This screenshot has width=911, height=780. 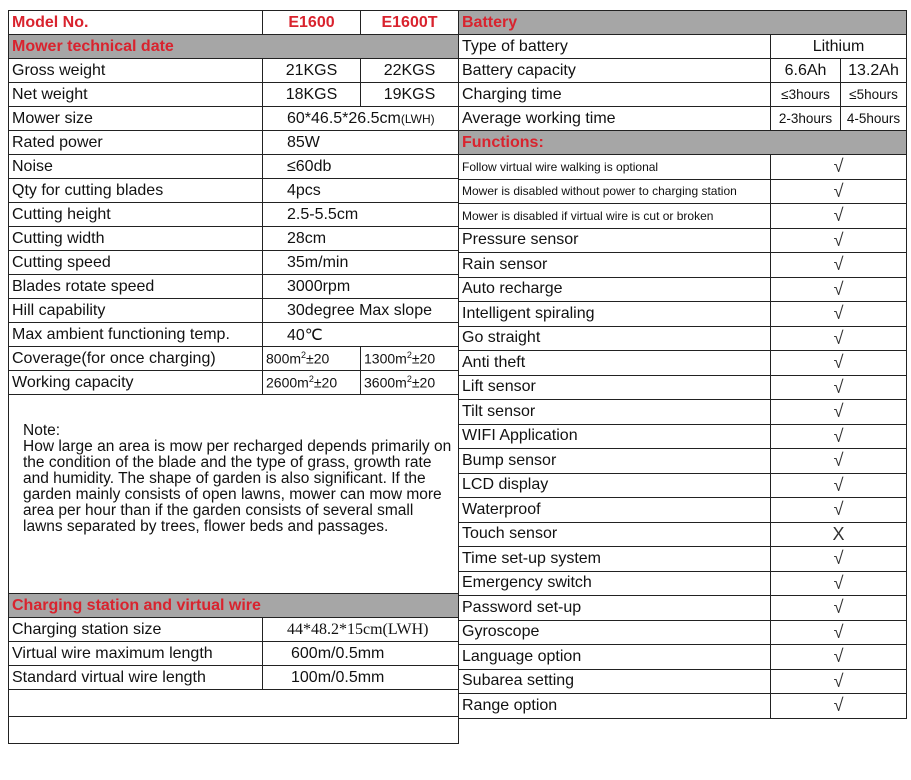 I want to click on working-label: Working capacity, so click(x=135, y=382).